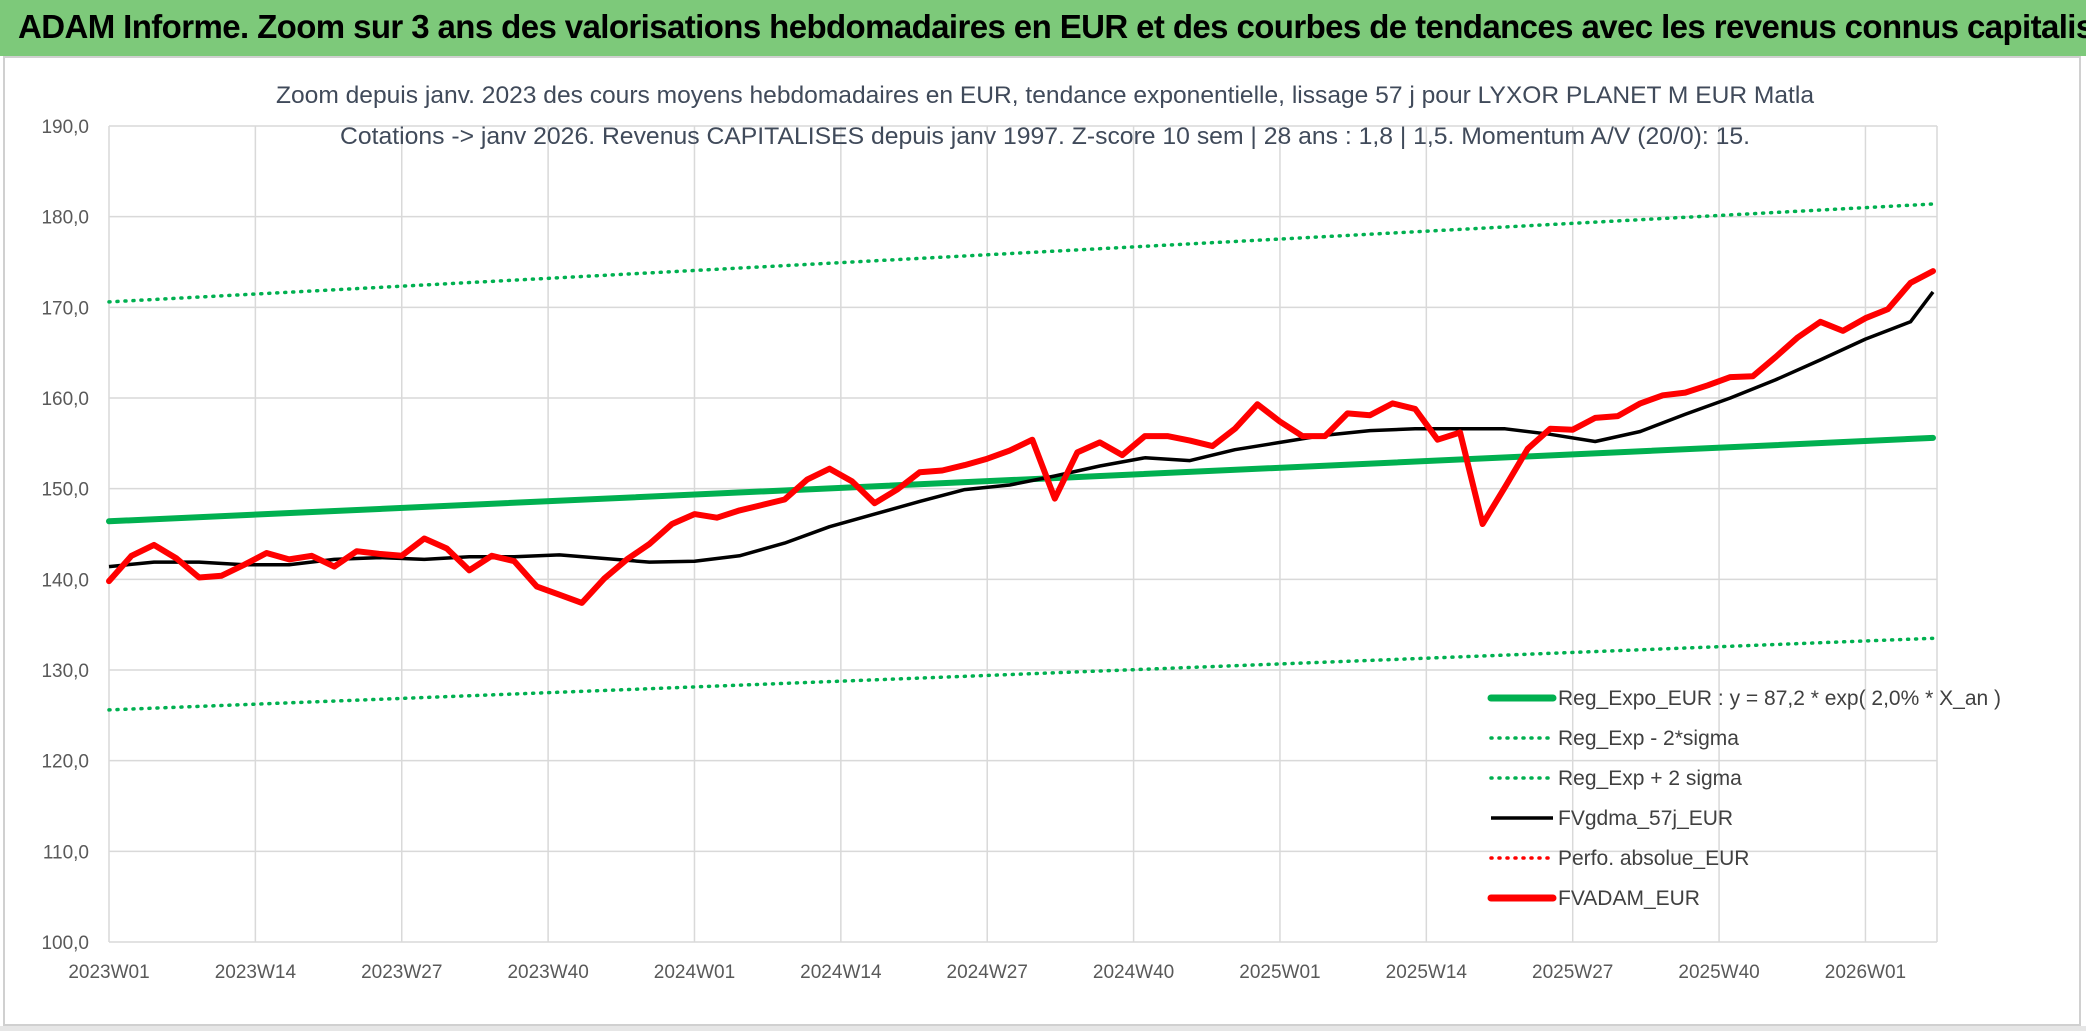  Describe the element at coordinates (65, 218) in the screenshot. I see `y-tick-label: 180,0` at that location.